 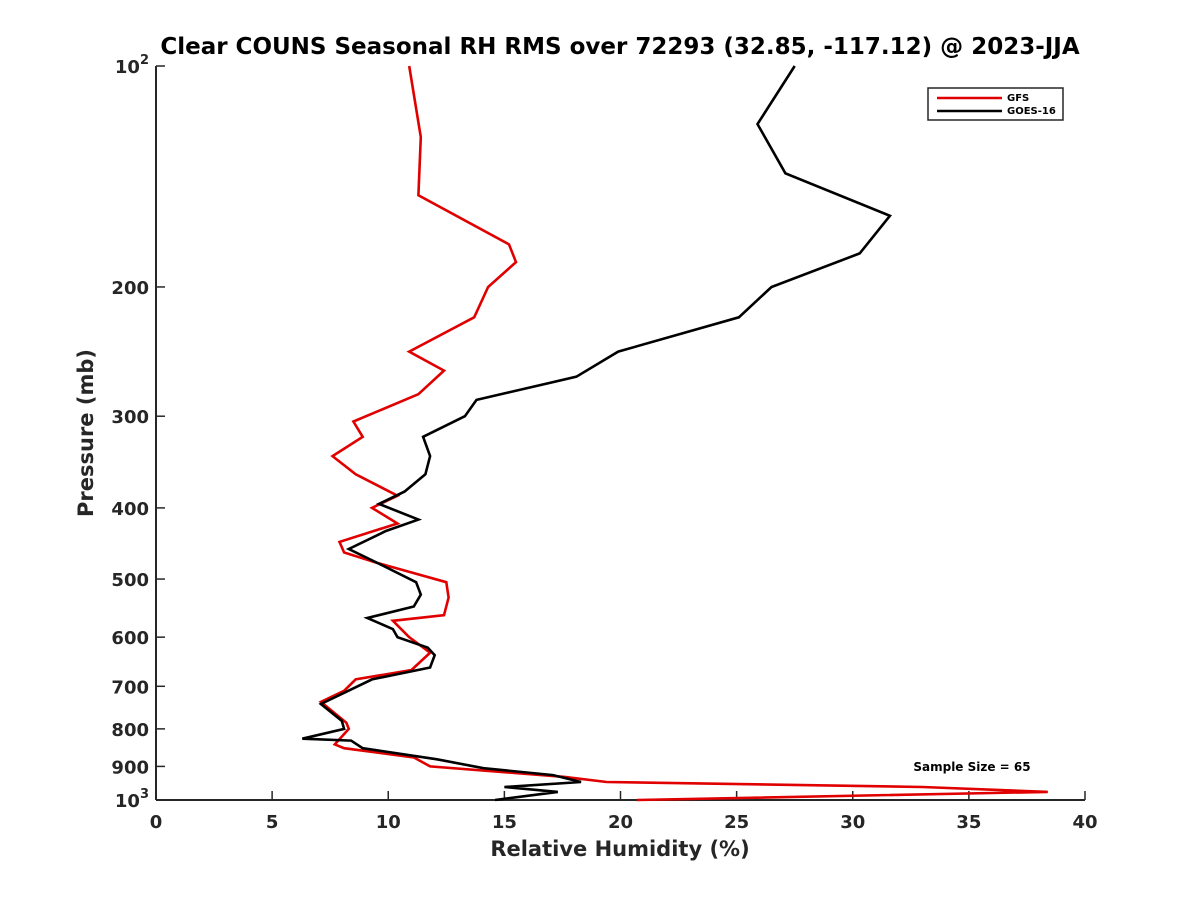 What do you see at coordinates (130, 417) in the screenshot?
I see `y-tick-label: 300` at bounding box center [130, 417].